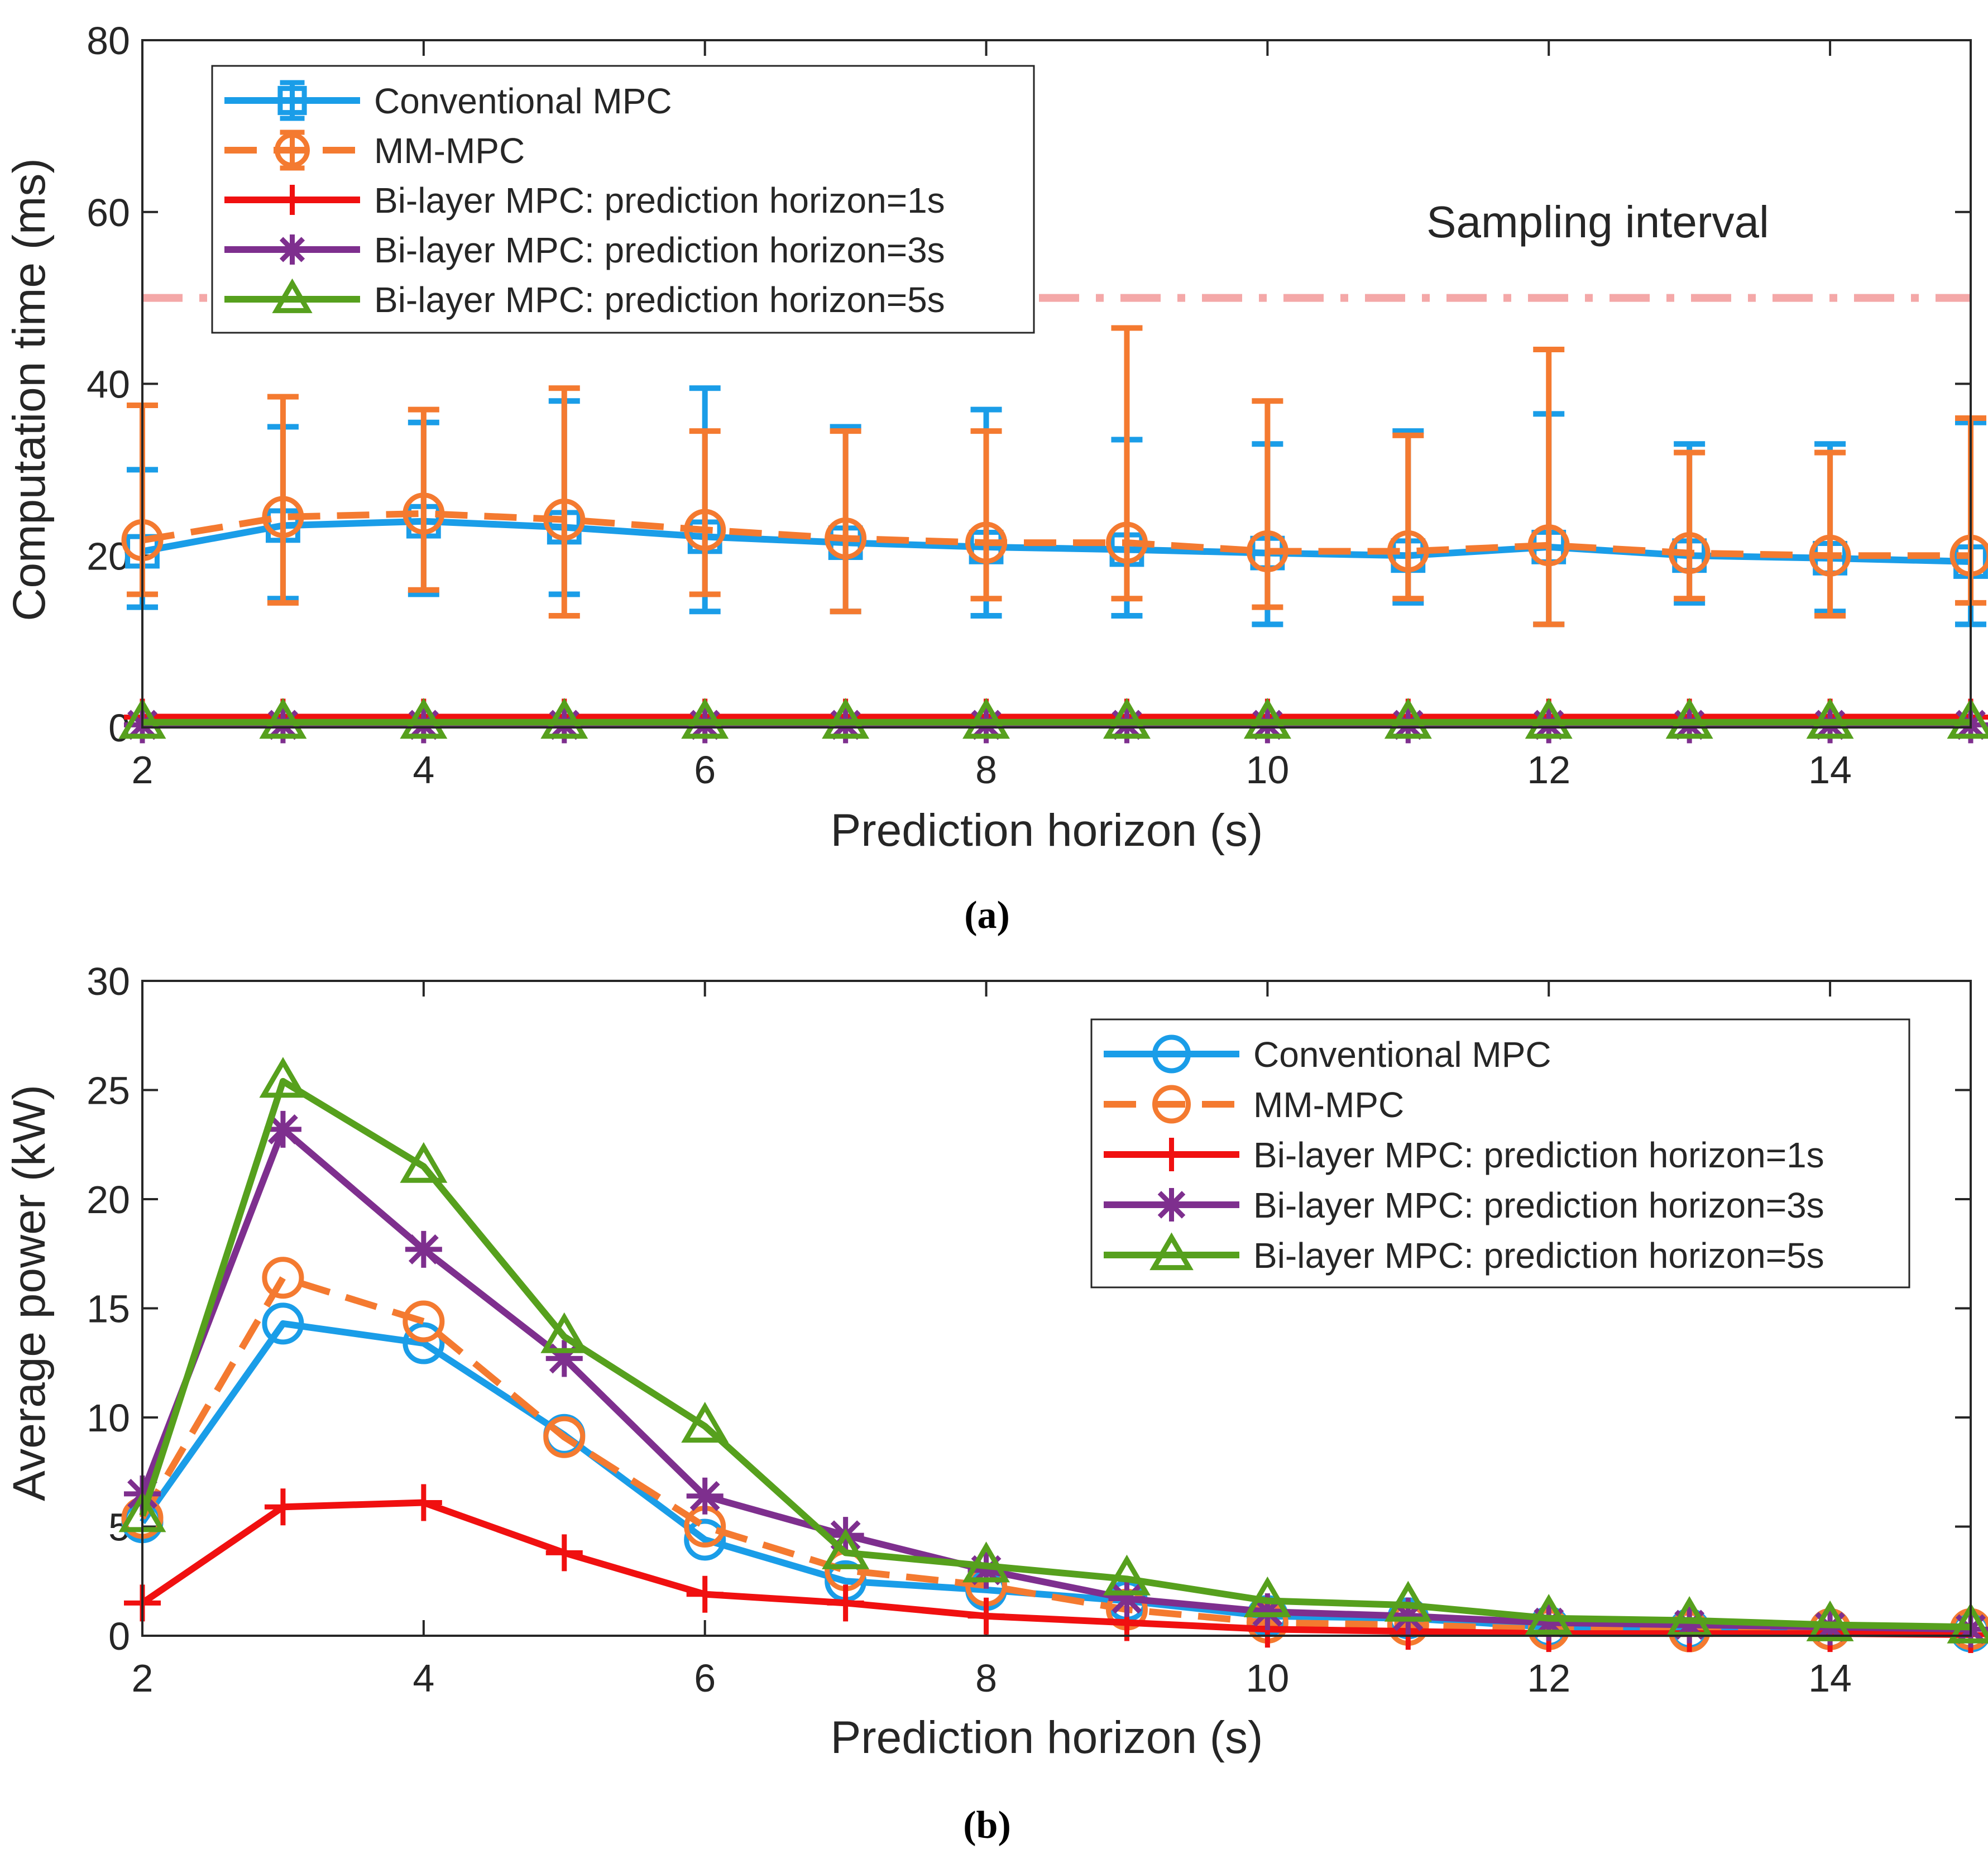 This screenshot has height=1849, width=1988. I want to click on panel-b-legend-label-3: Bi-layer MPC: prediction horizon=3s, so click(1538, 1205).